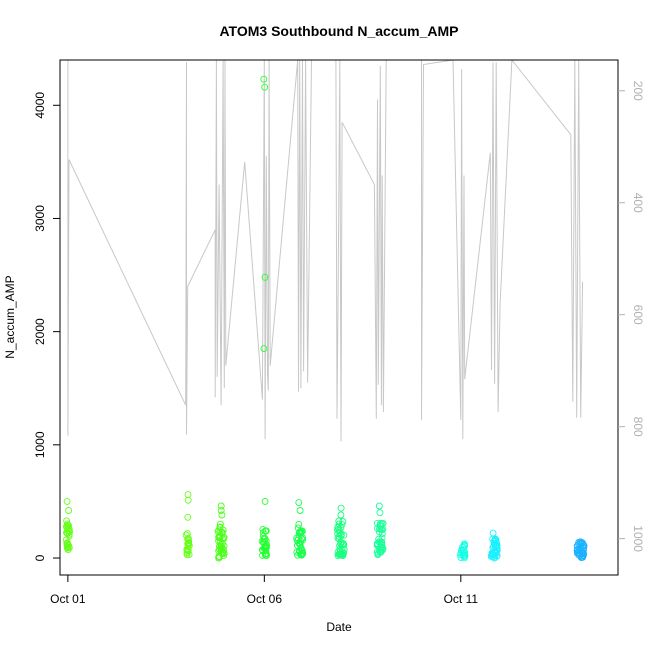 Image resolution: width=650 pixels, height=650 pixels. I want to click on right-y-tick-label: 400, so click(638, 203).